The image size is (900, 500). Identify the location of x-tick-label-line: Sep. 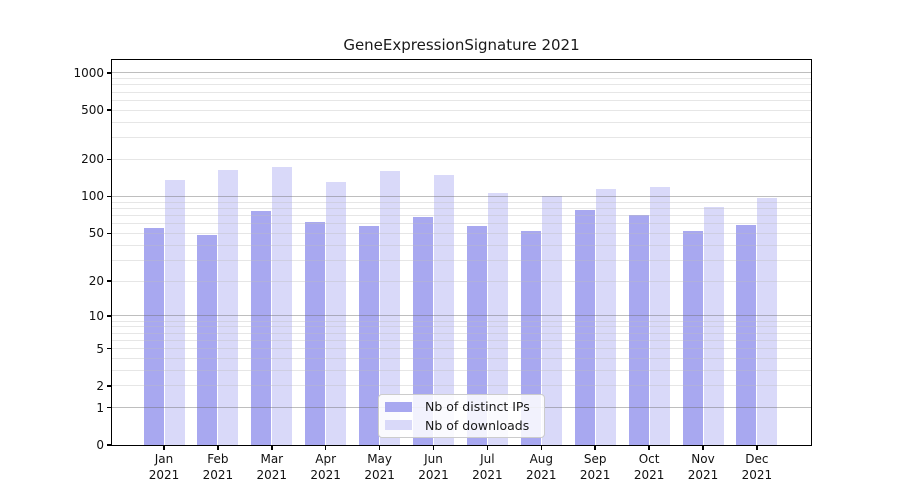
(595, 459).